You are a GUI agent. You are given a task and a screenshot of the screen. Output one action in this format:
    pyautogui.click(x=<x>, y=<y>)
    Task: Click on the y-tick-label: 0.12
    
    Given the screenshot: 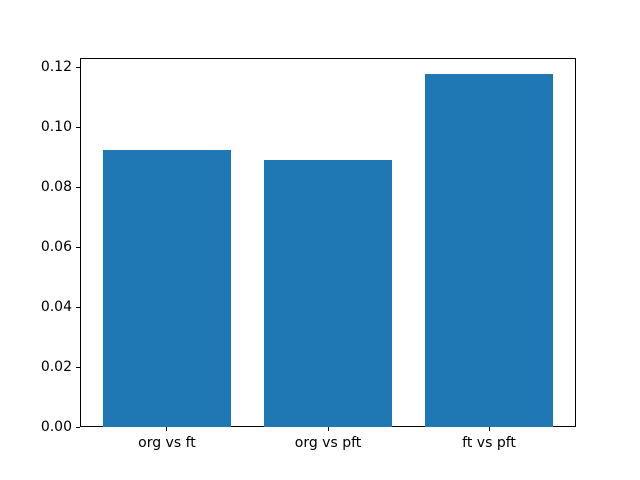 What is the action you would take?
    pyautogui.click(x=56, y=67)
    